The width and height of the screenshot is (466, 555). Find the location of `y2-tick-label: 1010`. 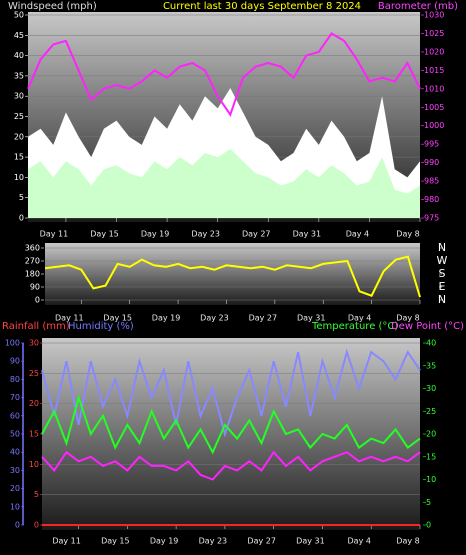

y2-tick-label: 1010 is located at coordinates (434, 88).